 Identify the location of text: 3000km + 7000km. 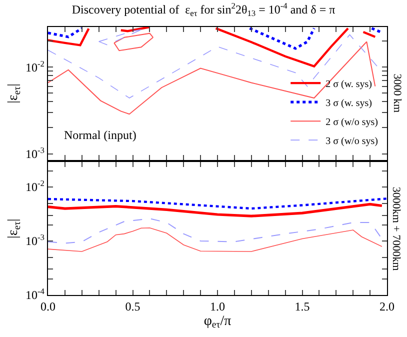
(396, 229).